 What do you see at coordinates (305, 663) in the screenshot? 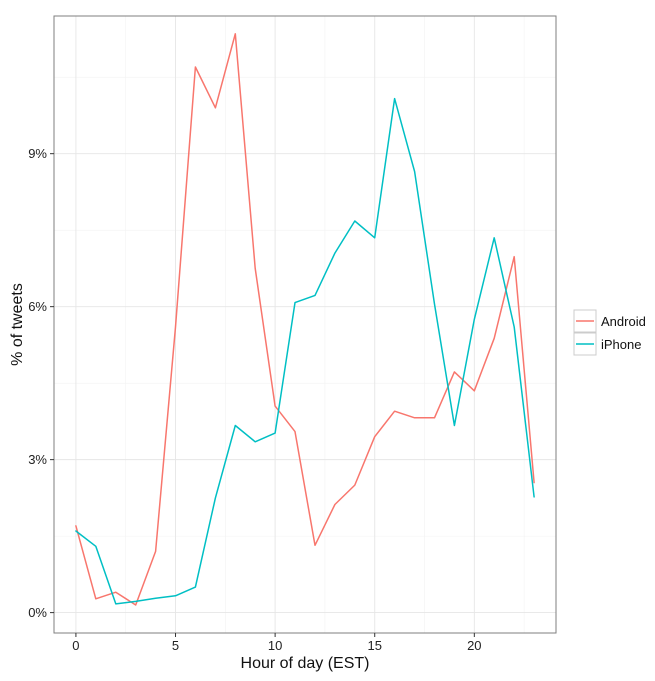
I see `x-axis-title: Hour of day (EST)` at bounding box center [305, 663].